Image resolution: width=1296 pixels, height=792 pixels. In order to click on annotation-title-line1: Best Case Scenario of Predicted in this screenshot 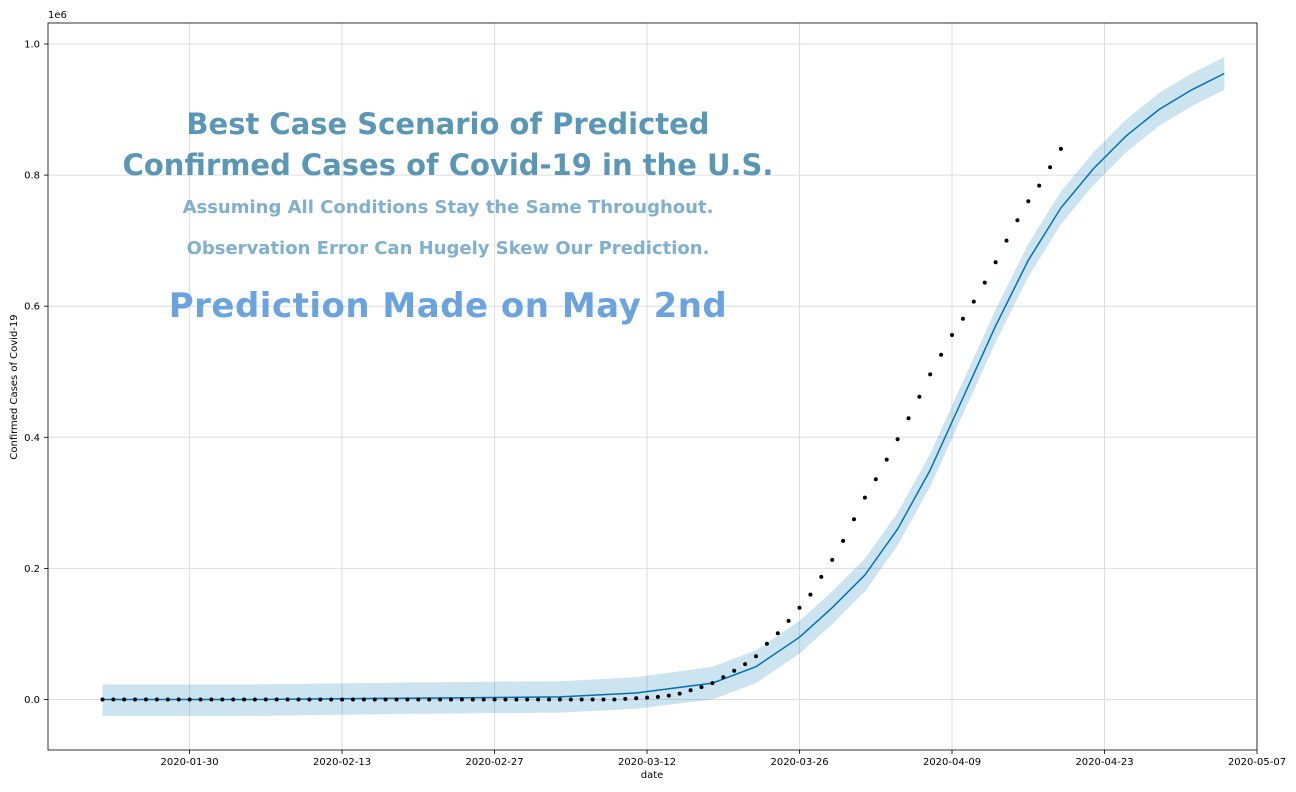, I will do `click(448, 124)`.